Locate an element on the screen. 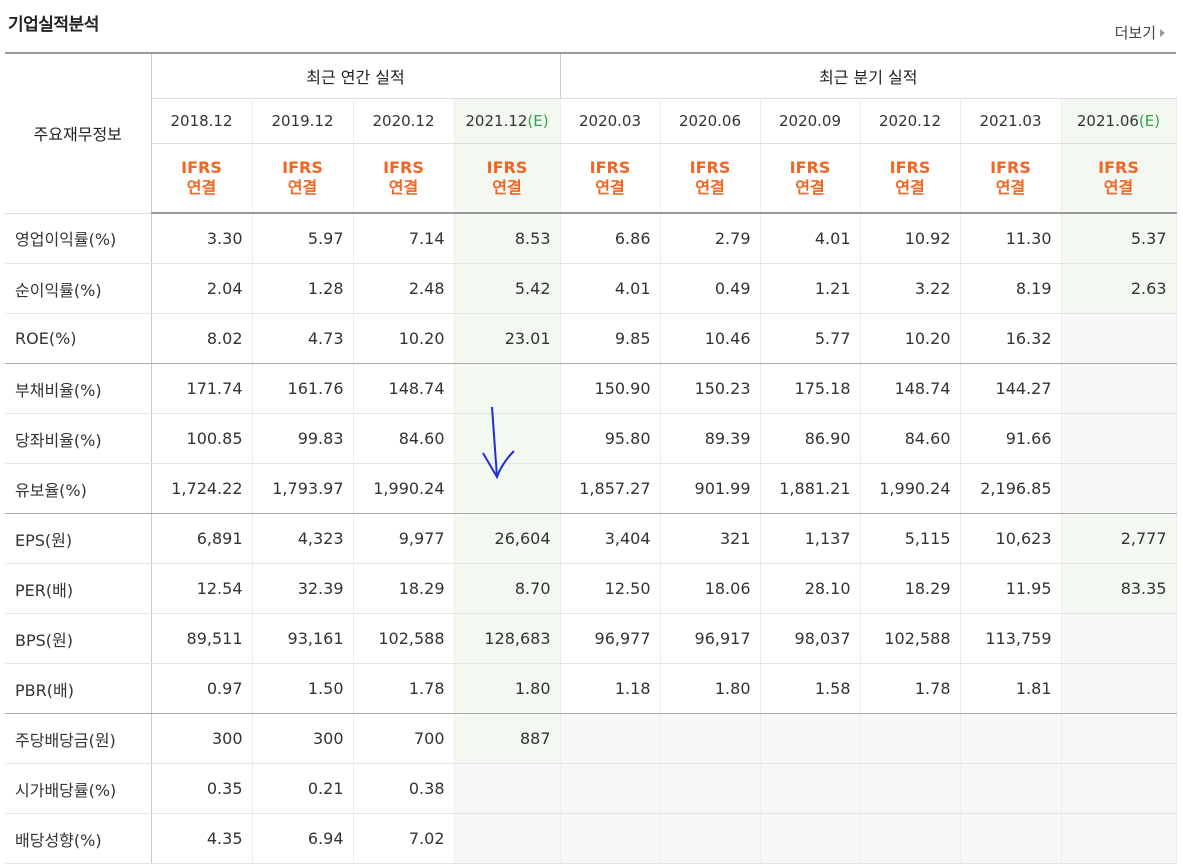 The height and width of the screenshot is (864, 1183). cell-value: 3.30 is located at coordinates (224, 238).